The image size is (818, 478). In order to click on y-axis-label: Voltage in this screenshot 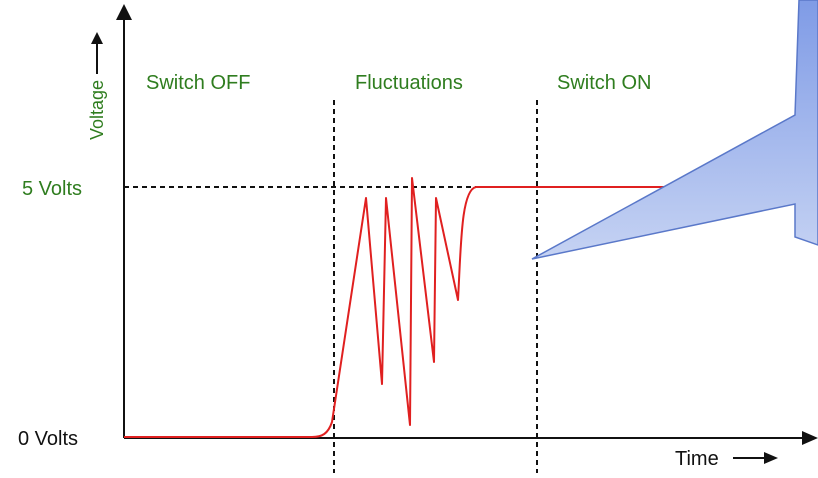, I will do `click(97, 110)`.